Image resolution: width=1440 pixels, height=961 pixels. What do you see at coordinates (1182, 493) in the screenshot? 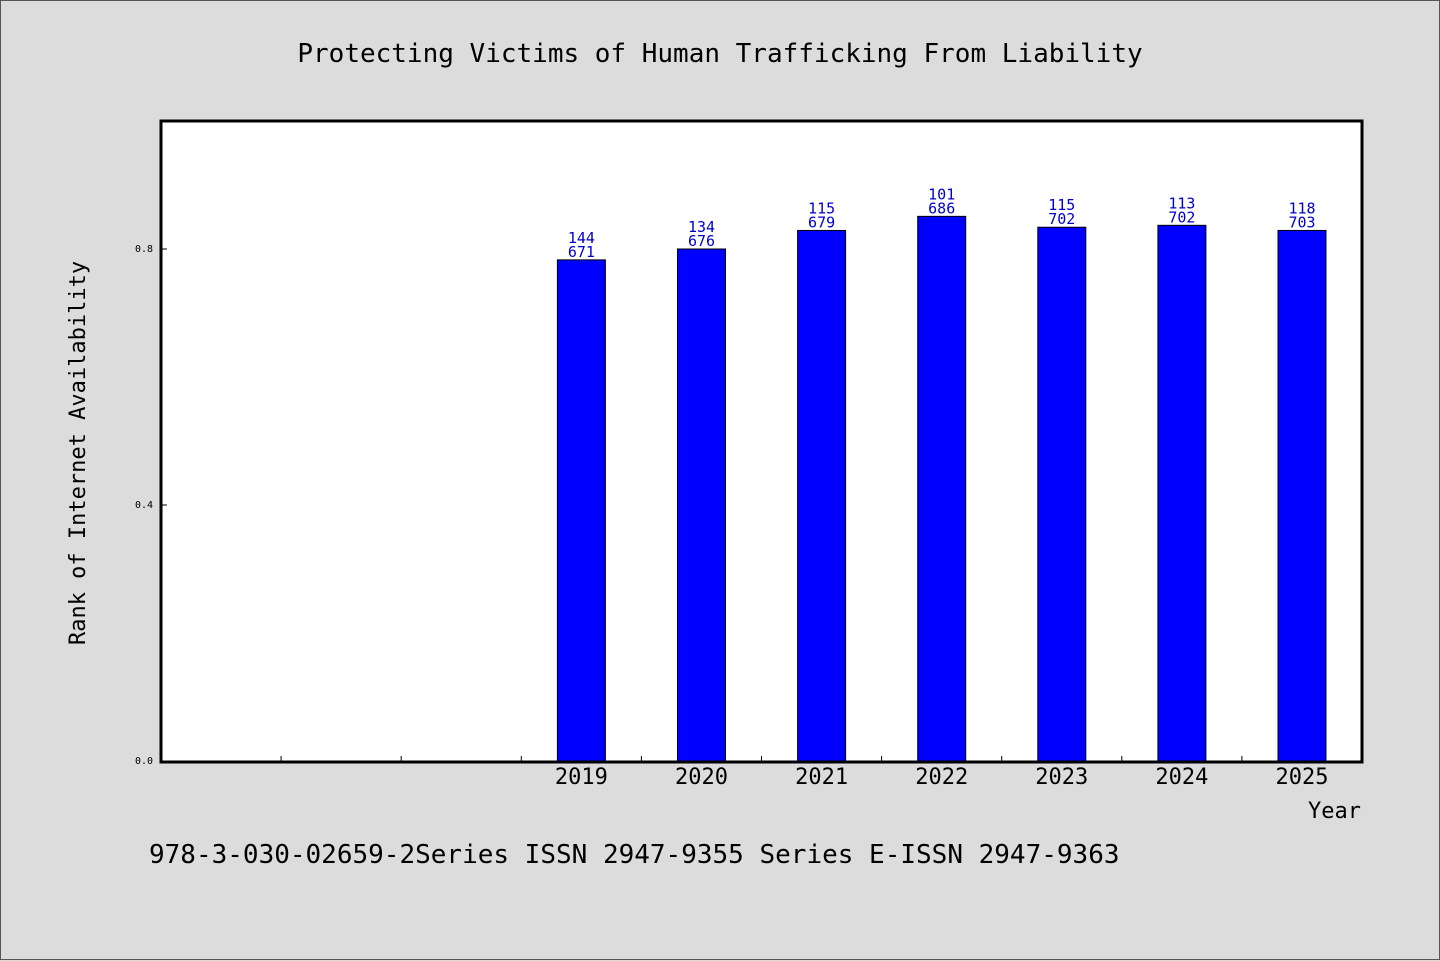
I see `bar-2024` at bounding box center [1182, 493].